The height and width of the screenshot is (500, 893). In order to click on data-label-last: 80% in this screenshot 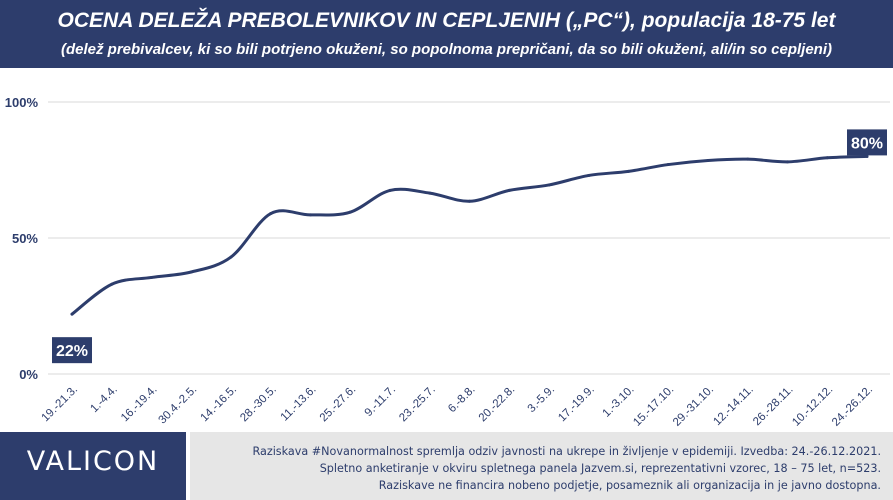, I will do `click(867, 143)`.